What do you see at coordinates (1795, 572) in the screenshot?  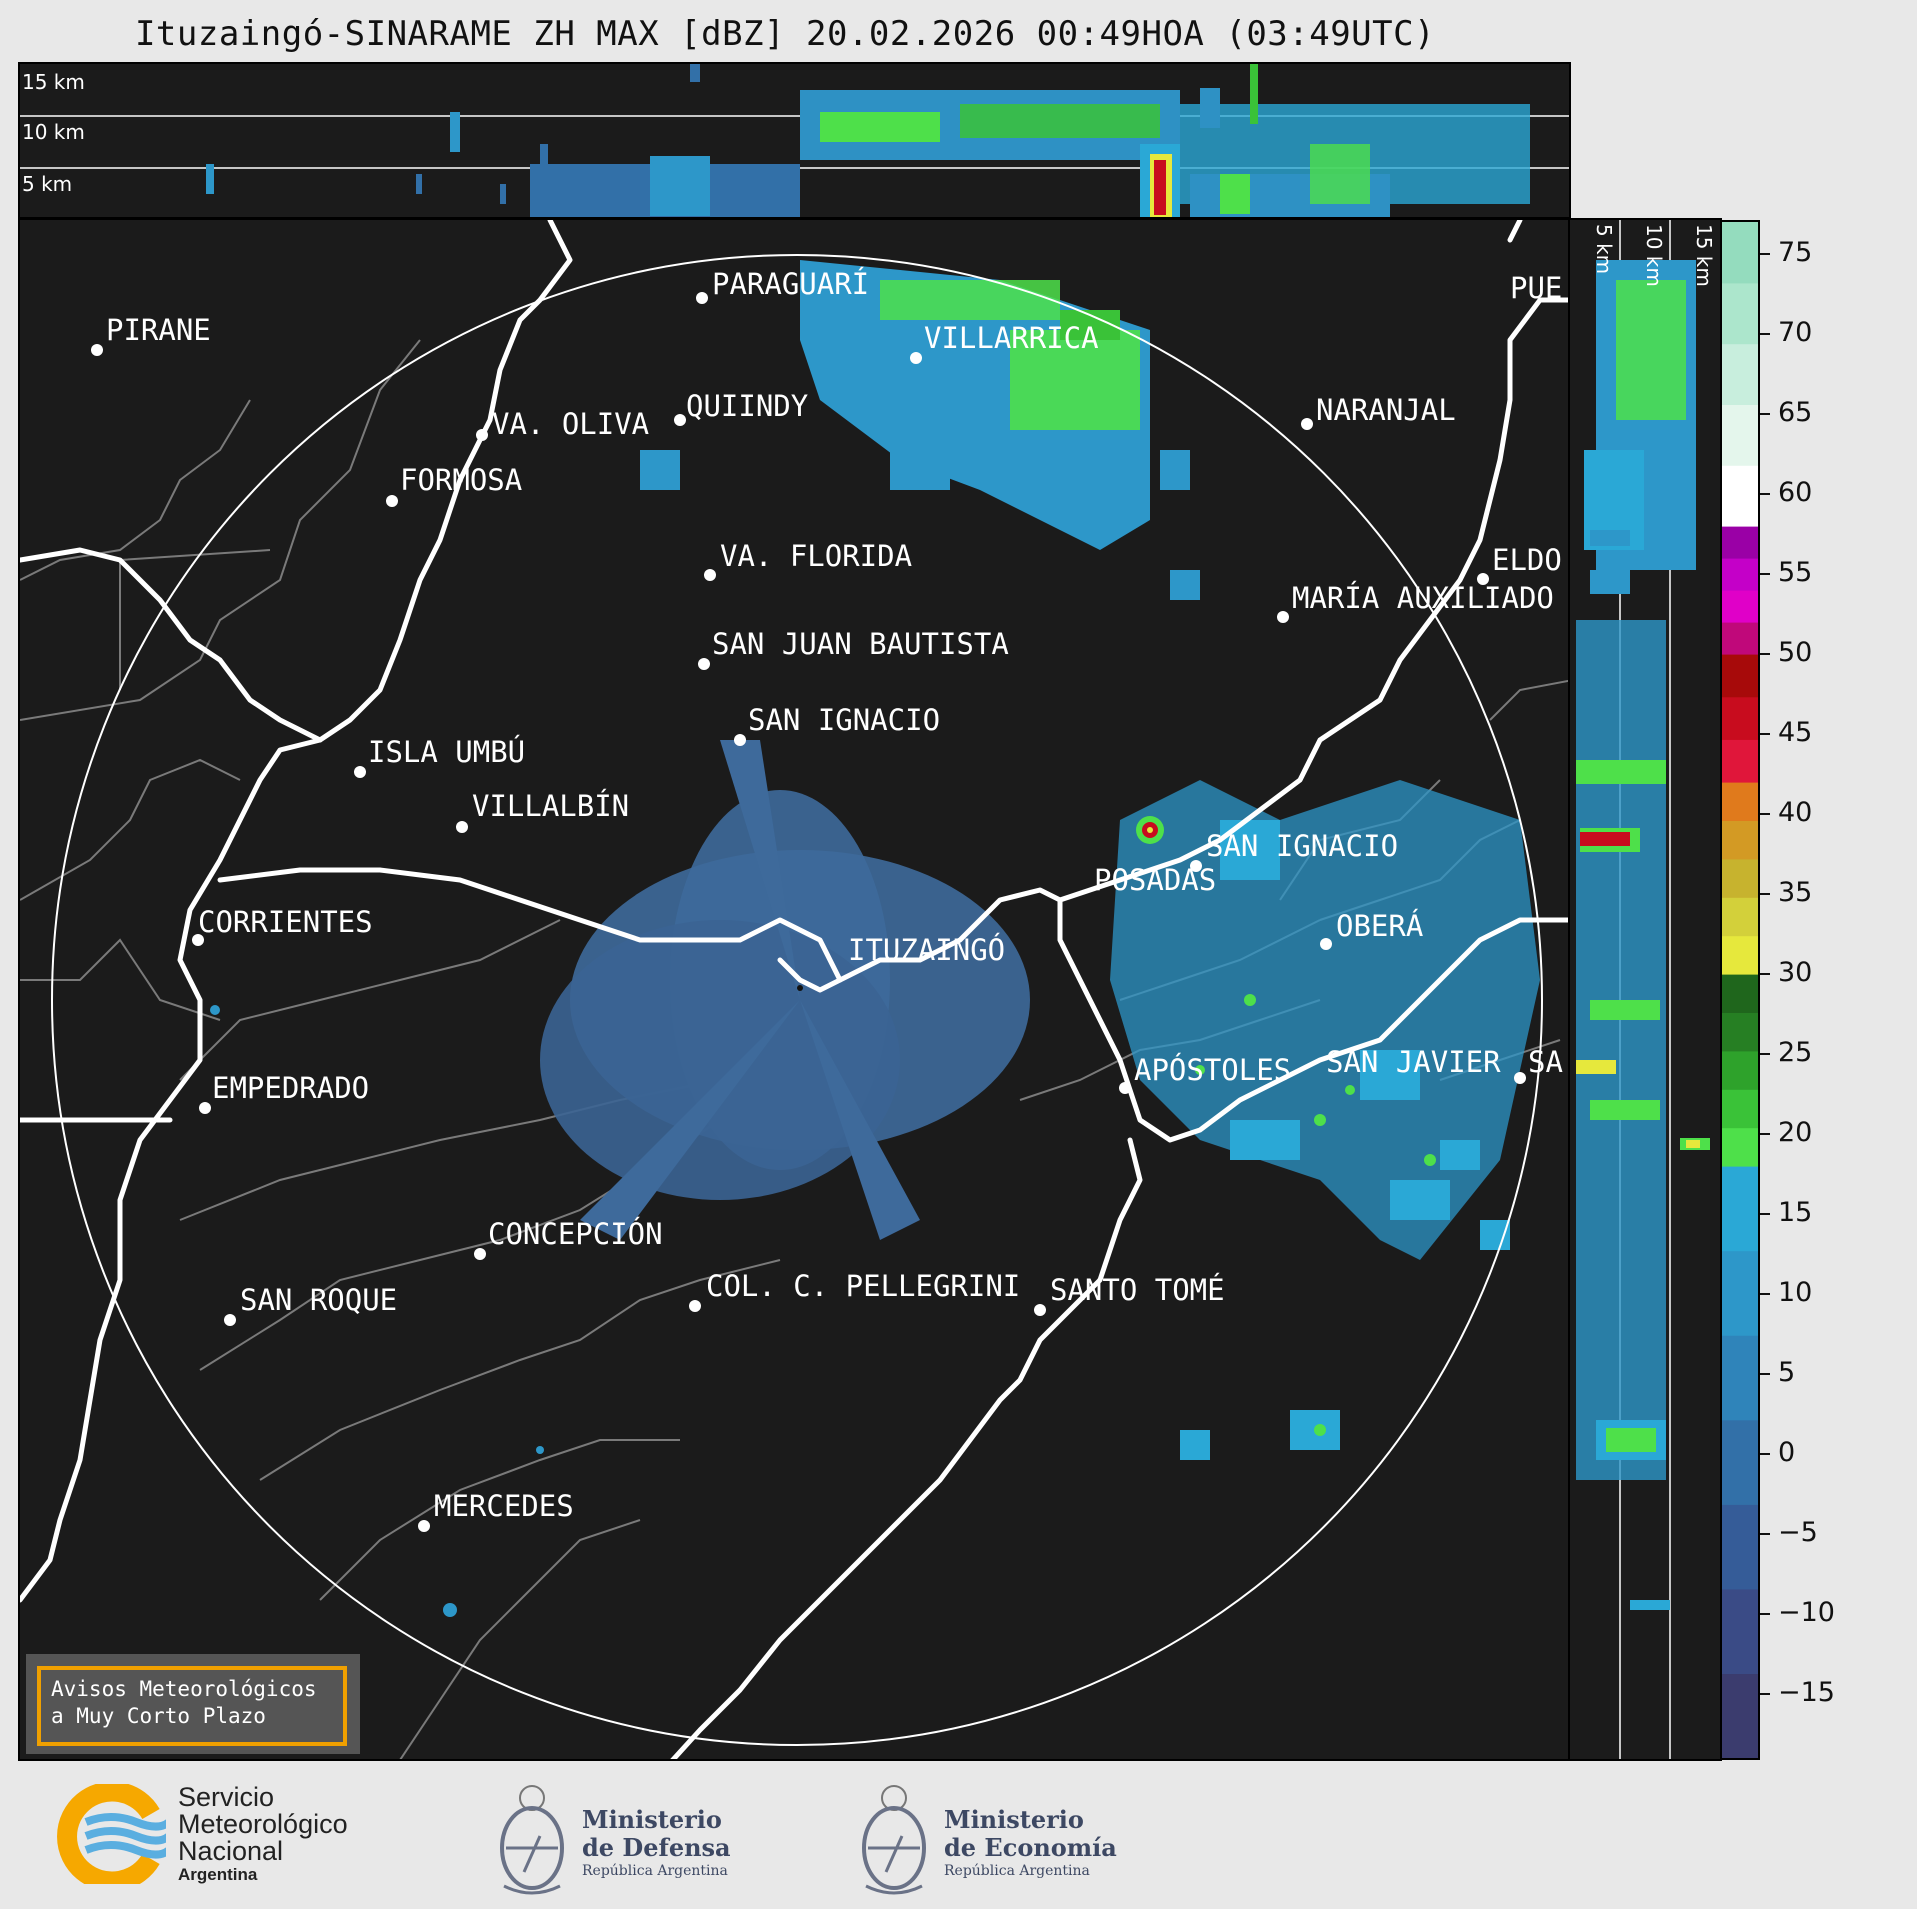 I see `colorbar-tick-label: 55` at bounding box center [1795, 572].